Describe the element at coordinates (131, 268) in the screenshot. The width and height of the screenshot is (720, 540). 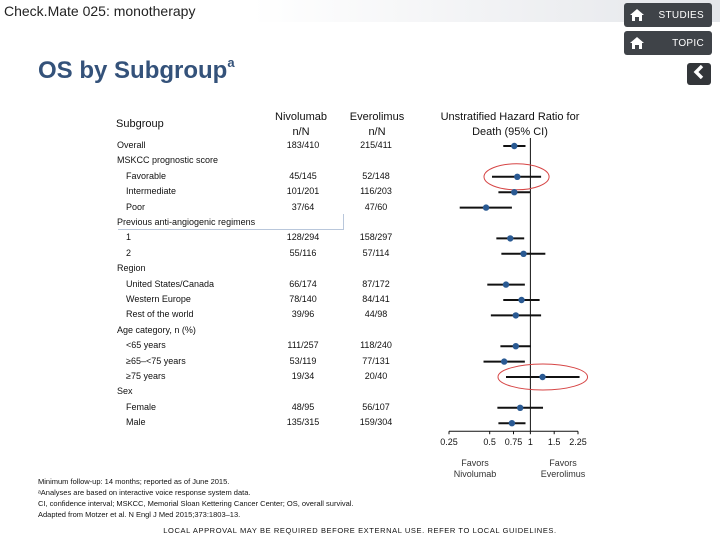
I see `row-group-header: Region` at that location.